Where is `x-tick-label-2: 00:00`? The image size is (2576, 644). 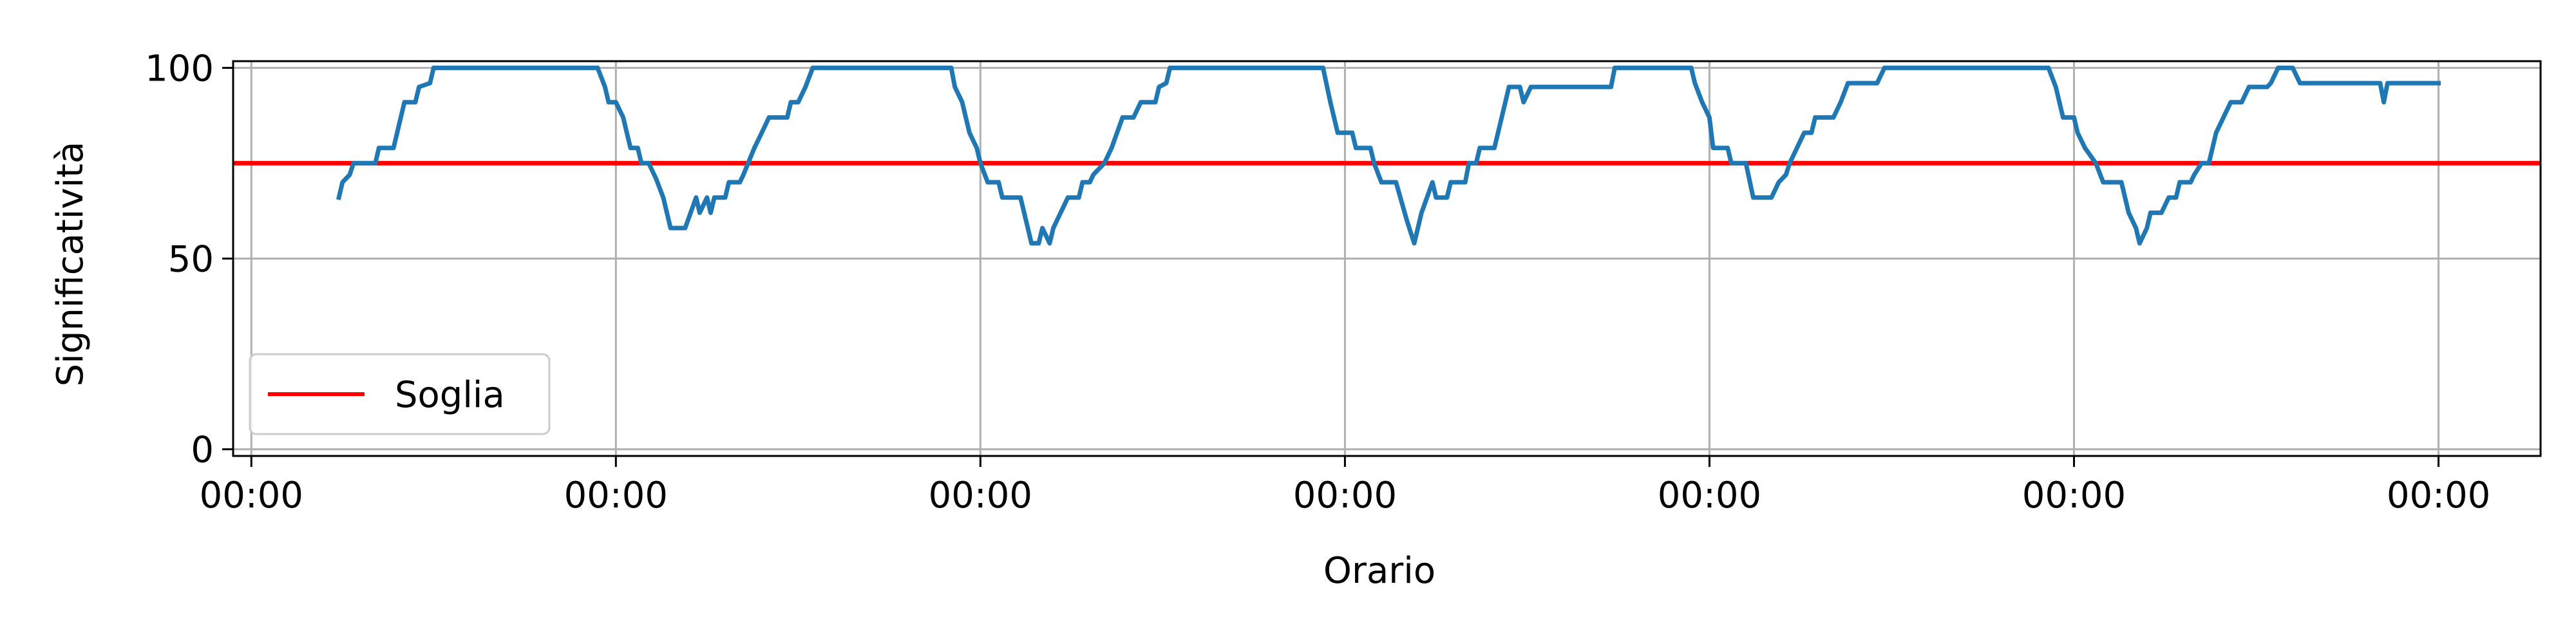
x-tick-label-2: 00:00 is located at coordinates (980, 496).